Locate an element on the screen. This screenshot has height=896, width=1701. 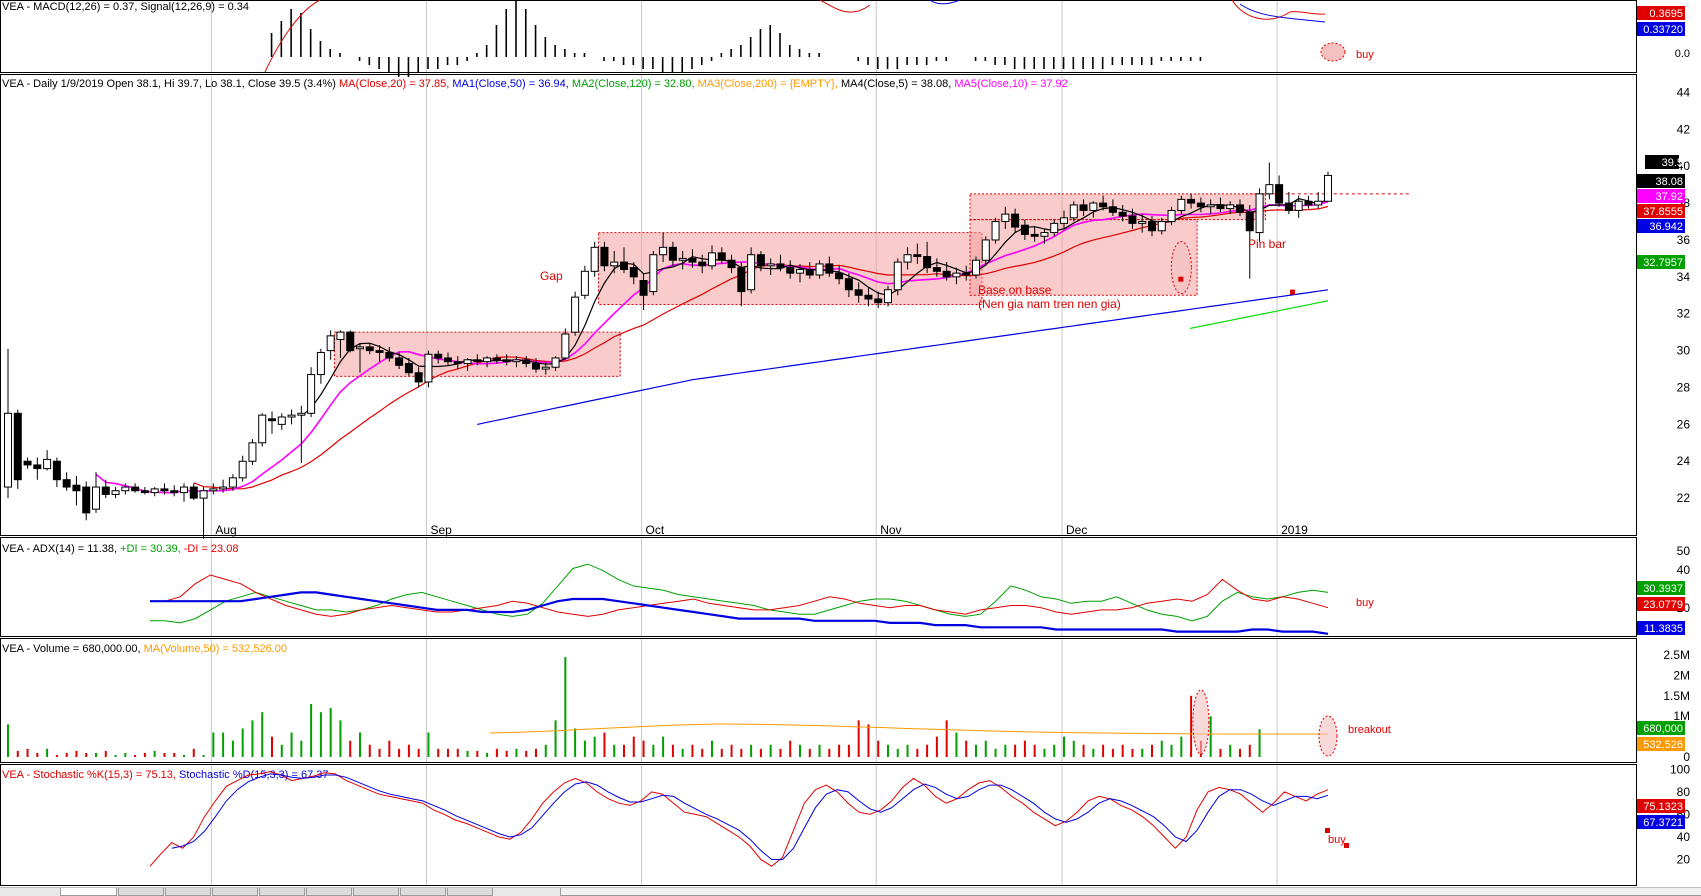
price-value-label: 36.942 is located at coordinates (1666, 227).